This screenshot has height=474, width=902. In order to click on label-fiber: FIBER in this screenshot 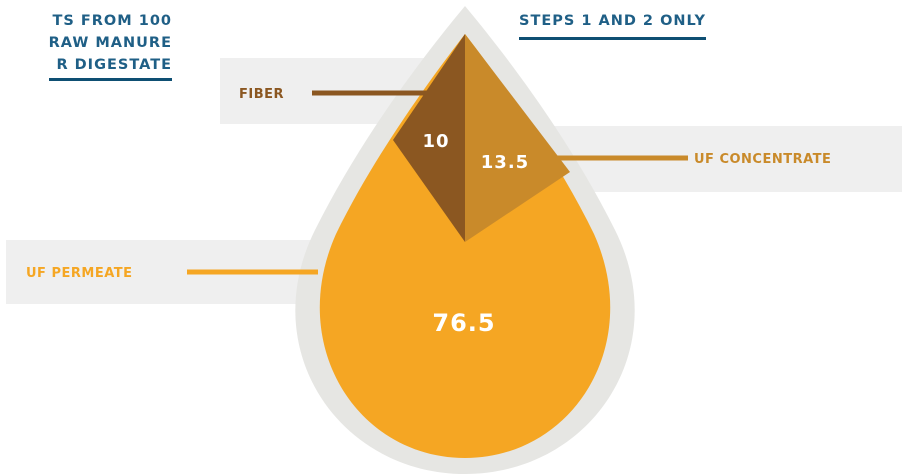, I will do `click(261, 94)`.